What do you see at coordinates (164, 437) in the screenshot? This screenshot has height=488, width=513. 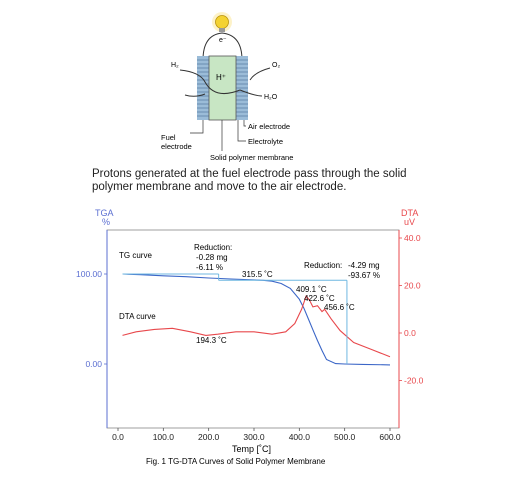 I see `x-tick-label: 100.0` at bounding box center [164, 437].